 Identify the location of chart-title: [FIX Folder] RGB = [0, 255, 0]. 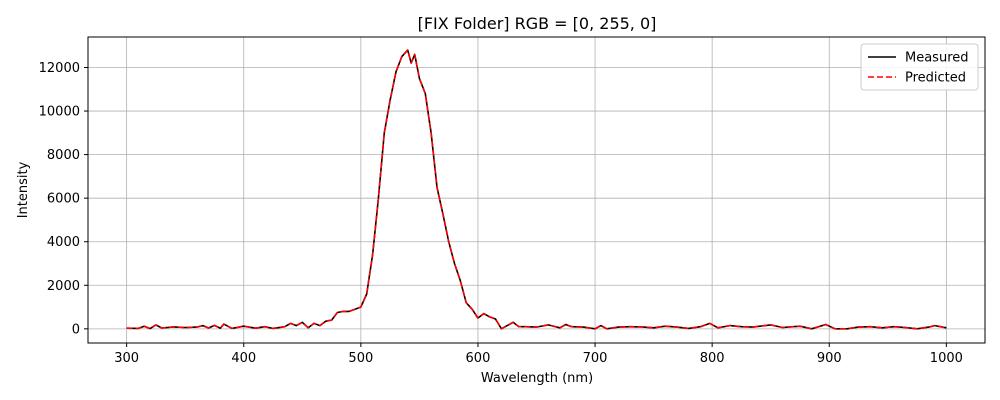
(537, 23).